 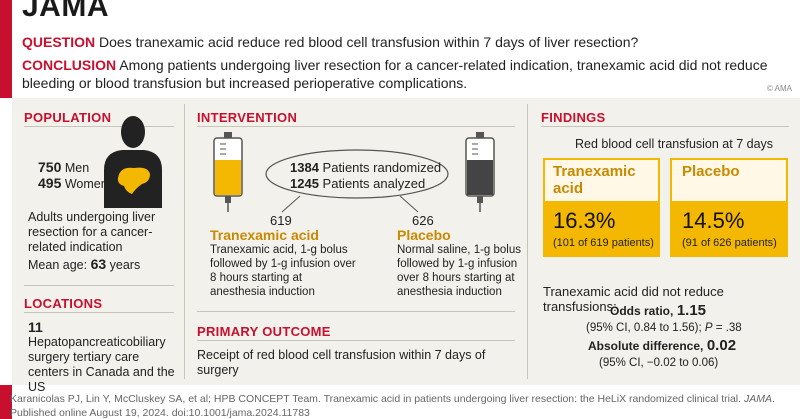 What do you see at coordinates (779, 88) in the screenshot?
I see `copyright: © AMA` at bounding box center [779, 88].